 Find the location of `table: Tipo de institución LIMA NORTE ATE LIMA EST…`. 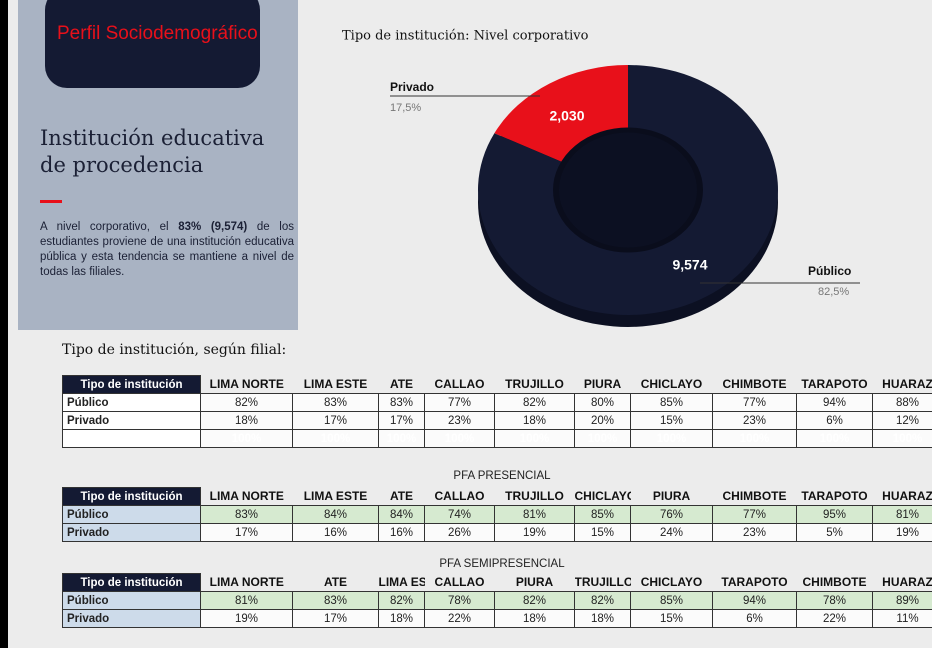

table: Tipo de institución LIMA NORTE ATE LIMA EST… is located at coordinates (497, 600).